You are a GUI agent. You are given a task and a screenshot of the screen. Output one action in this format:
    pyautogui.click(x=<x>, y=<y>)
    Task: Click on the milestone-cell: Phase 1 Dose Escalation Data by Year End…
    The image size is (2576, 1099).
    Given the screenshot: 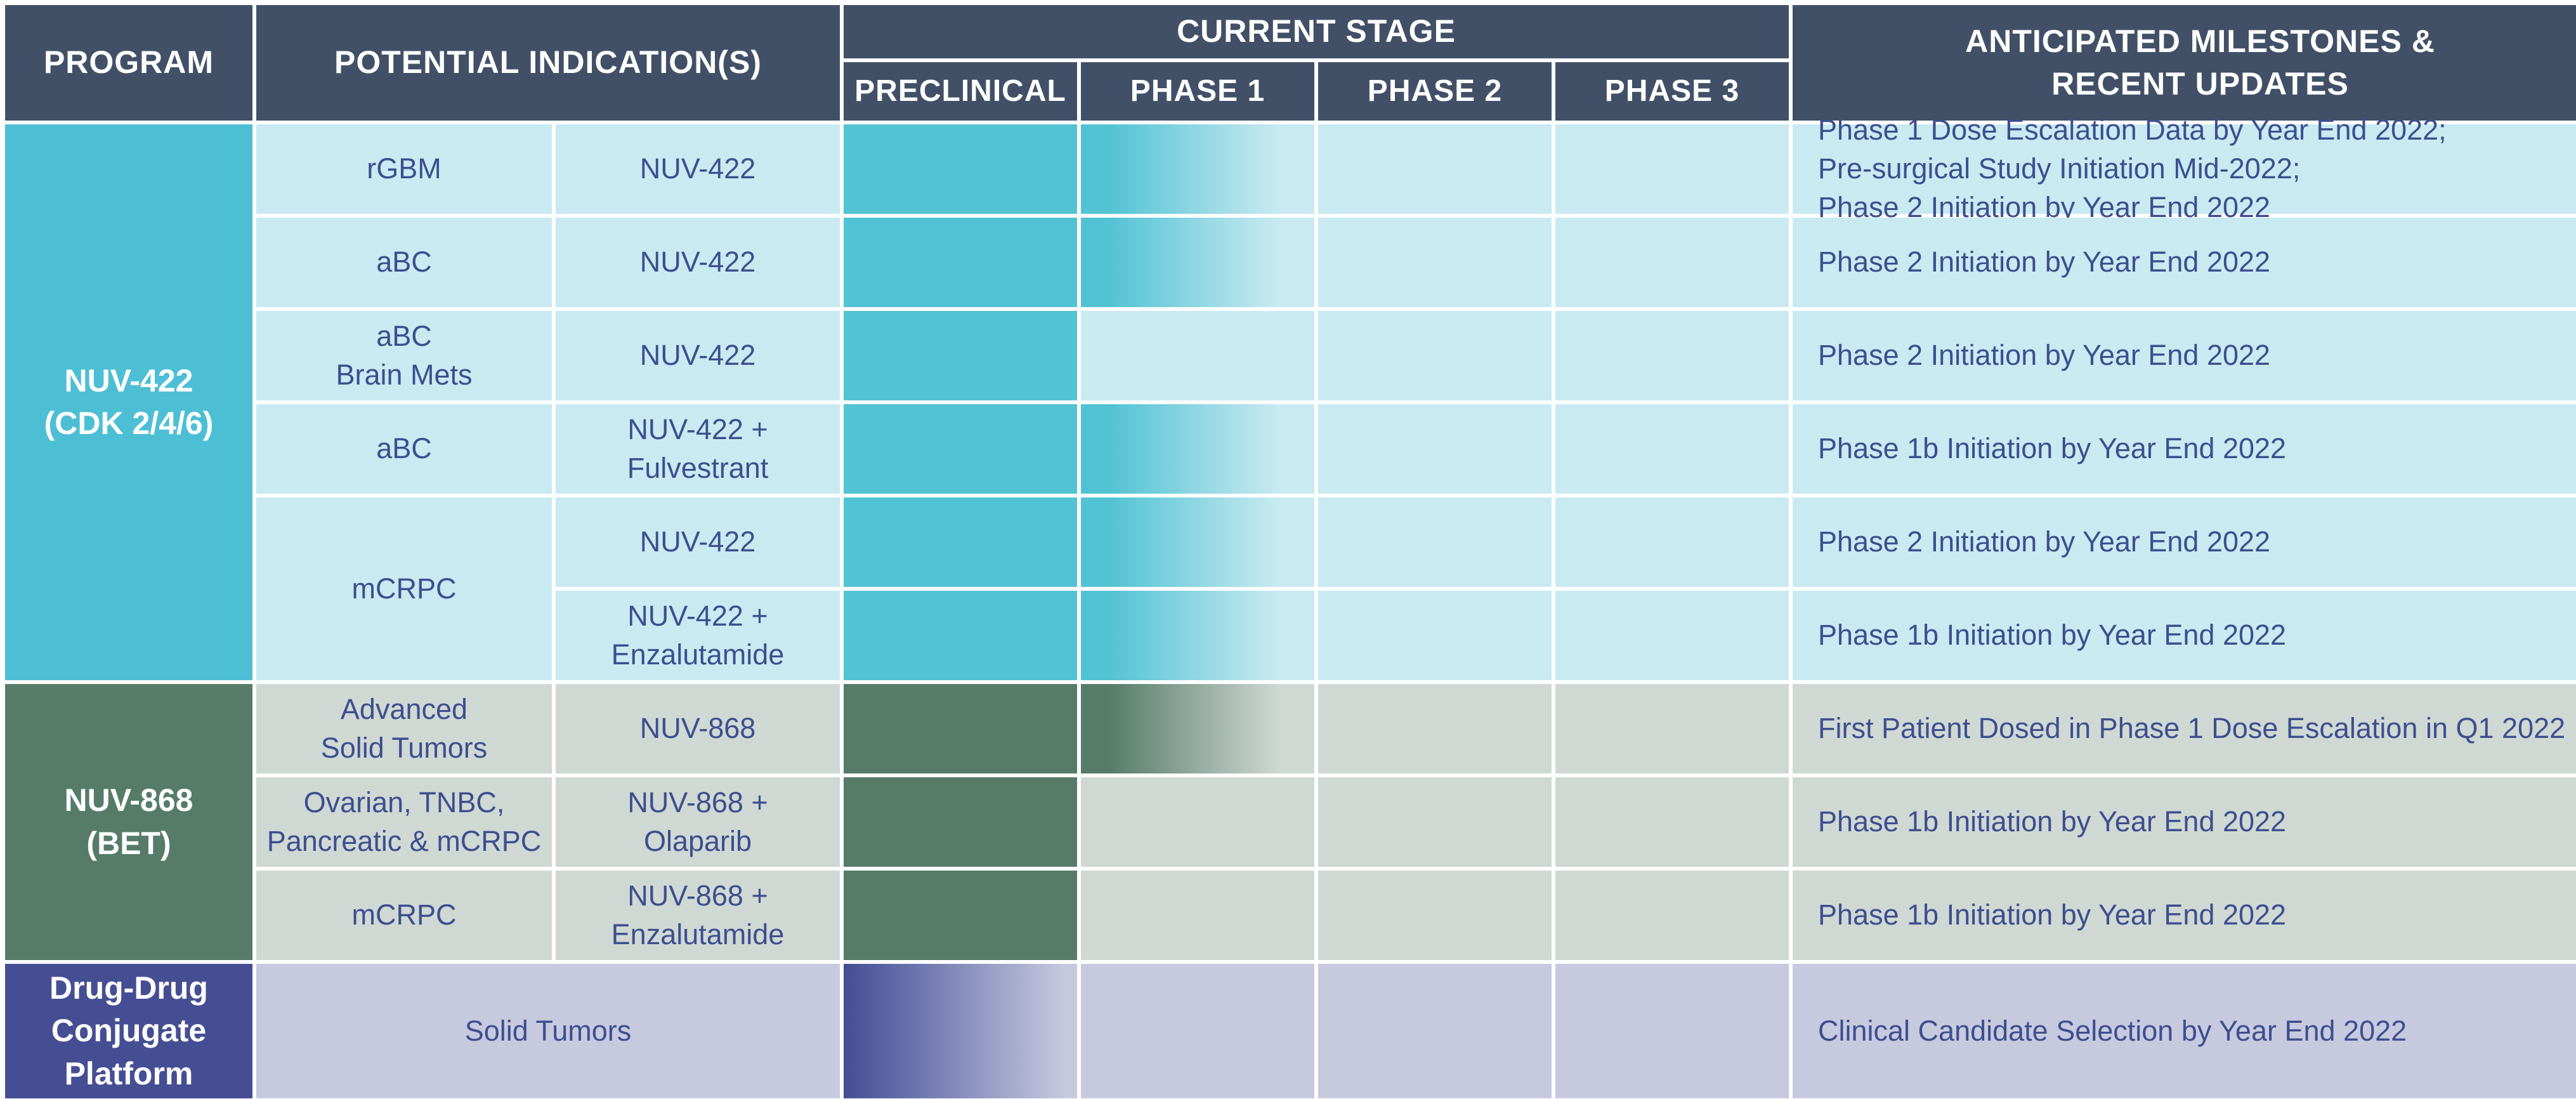 What is the action you would take?
    pyautogui.click(x=2184, y=168)
    